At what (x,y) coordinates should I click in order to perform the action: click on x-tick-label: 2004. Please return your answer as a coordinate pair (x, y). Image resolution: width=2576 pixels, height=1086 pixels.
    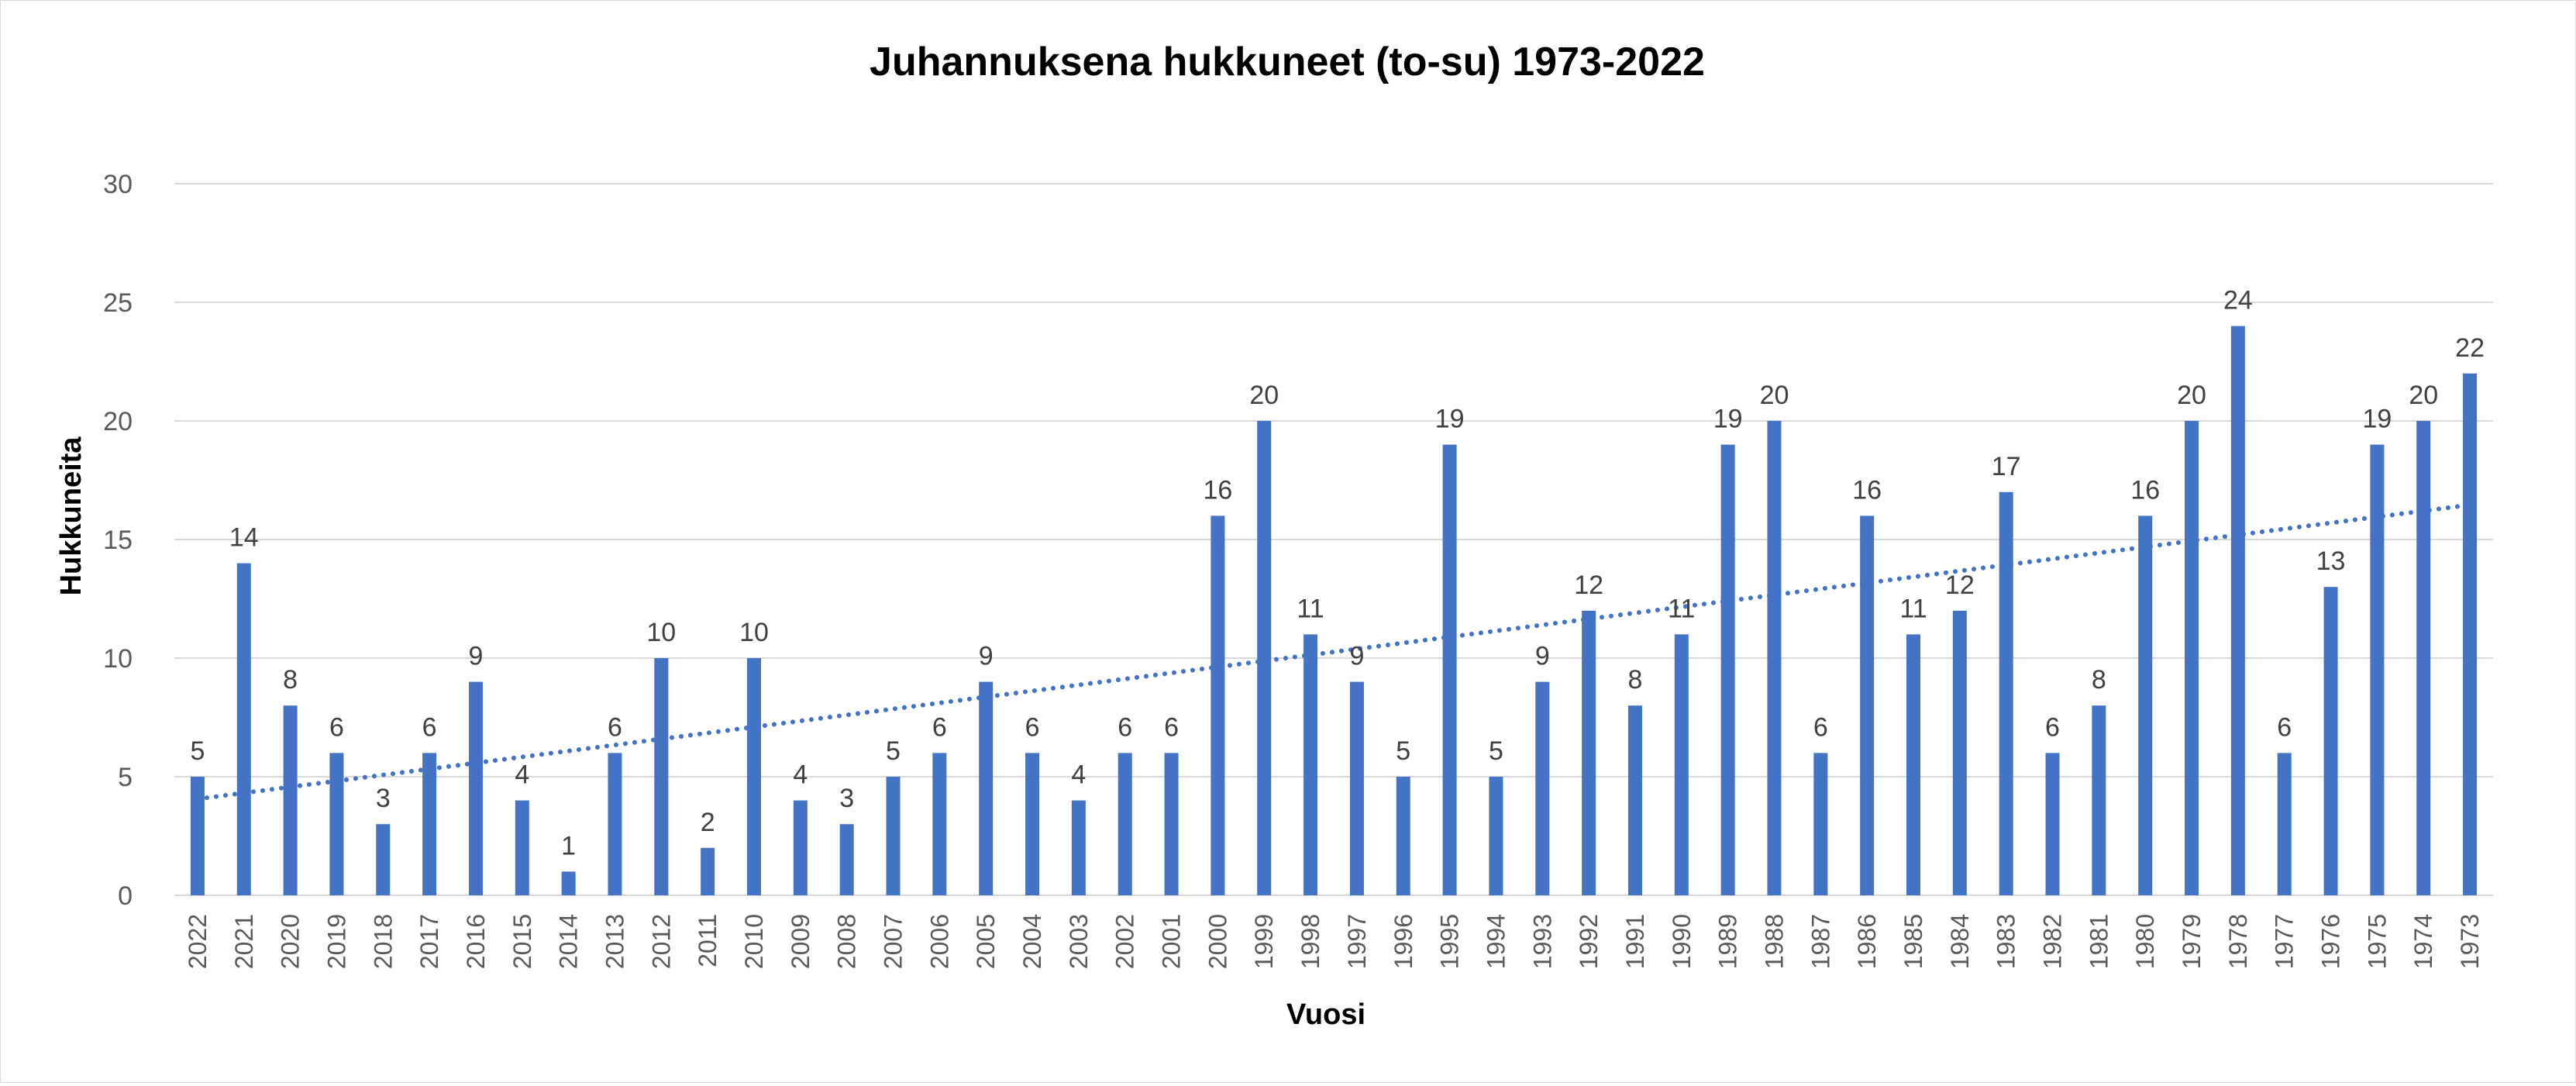
    Looking at the image, I should click on (1032, 941).